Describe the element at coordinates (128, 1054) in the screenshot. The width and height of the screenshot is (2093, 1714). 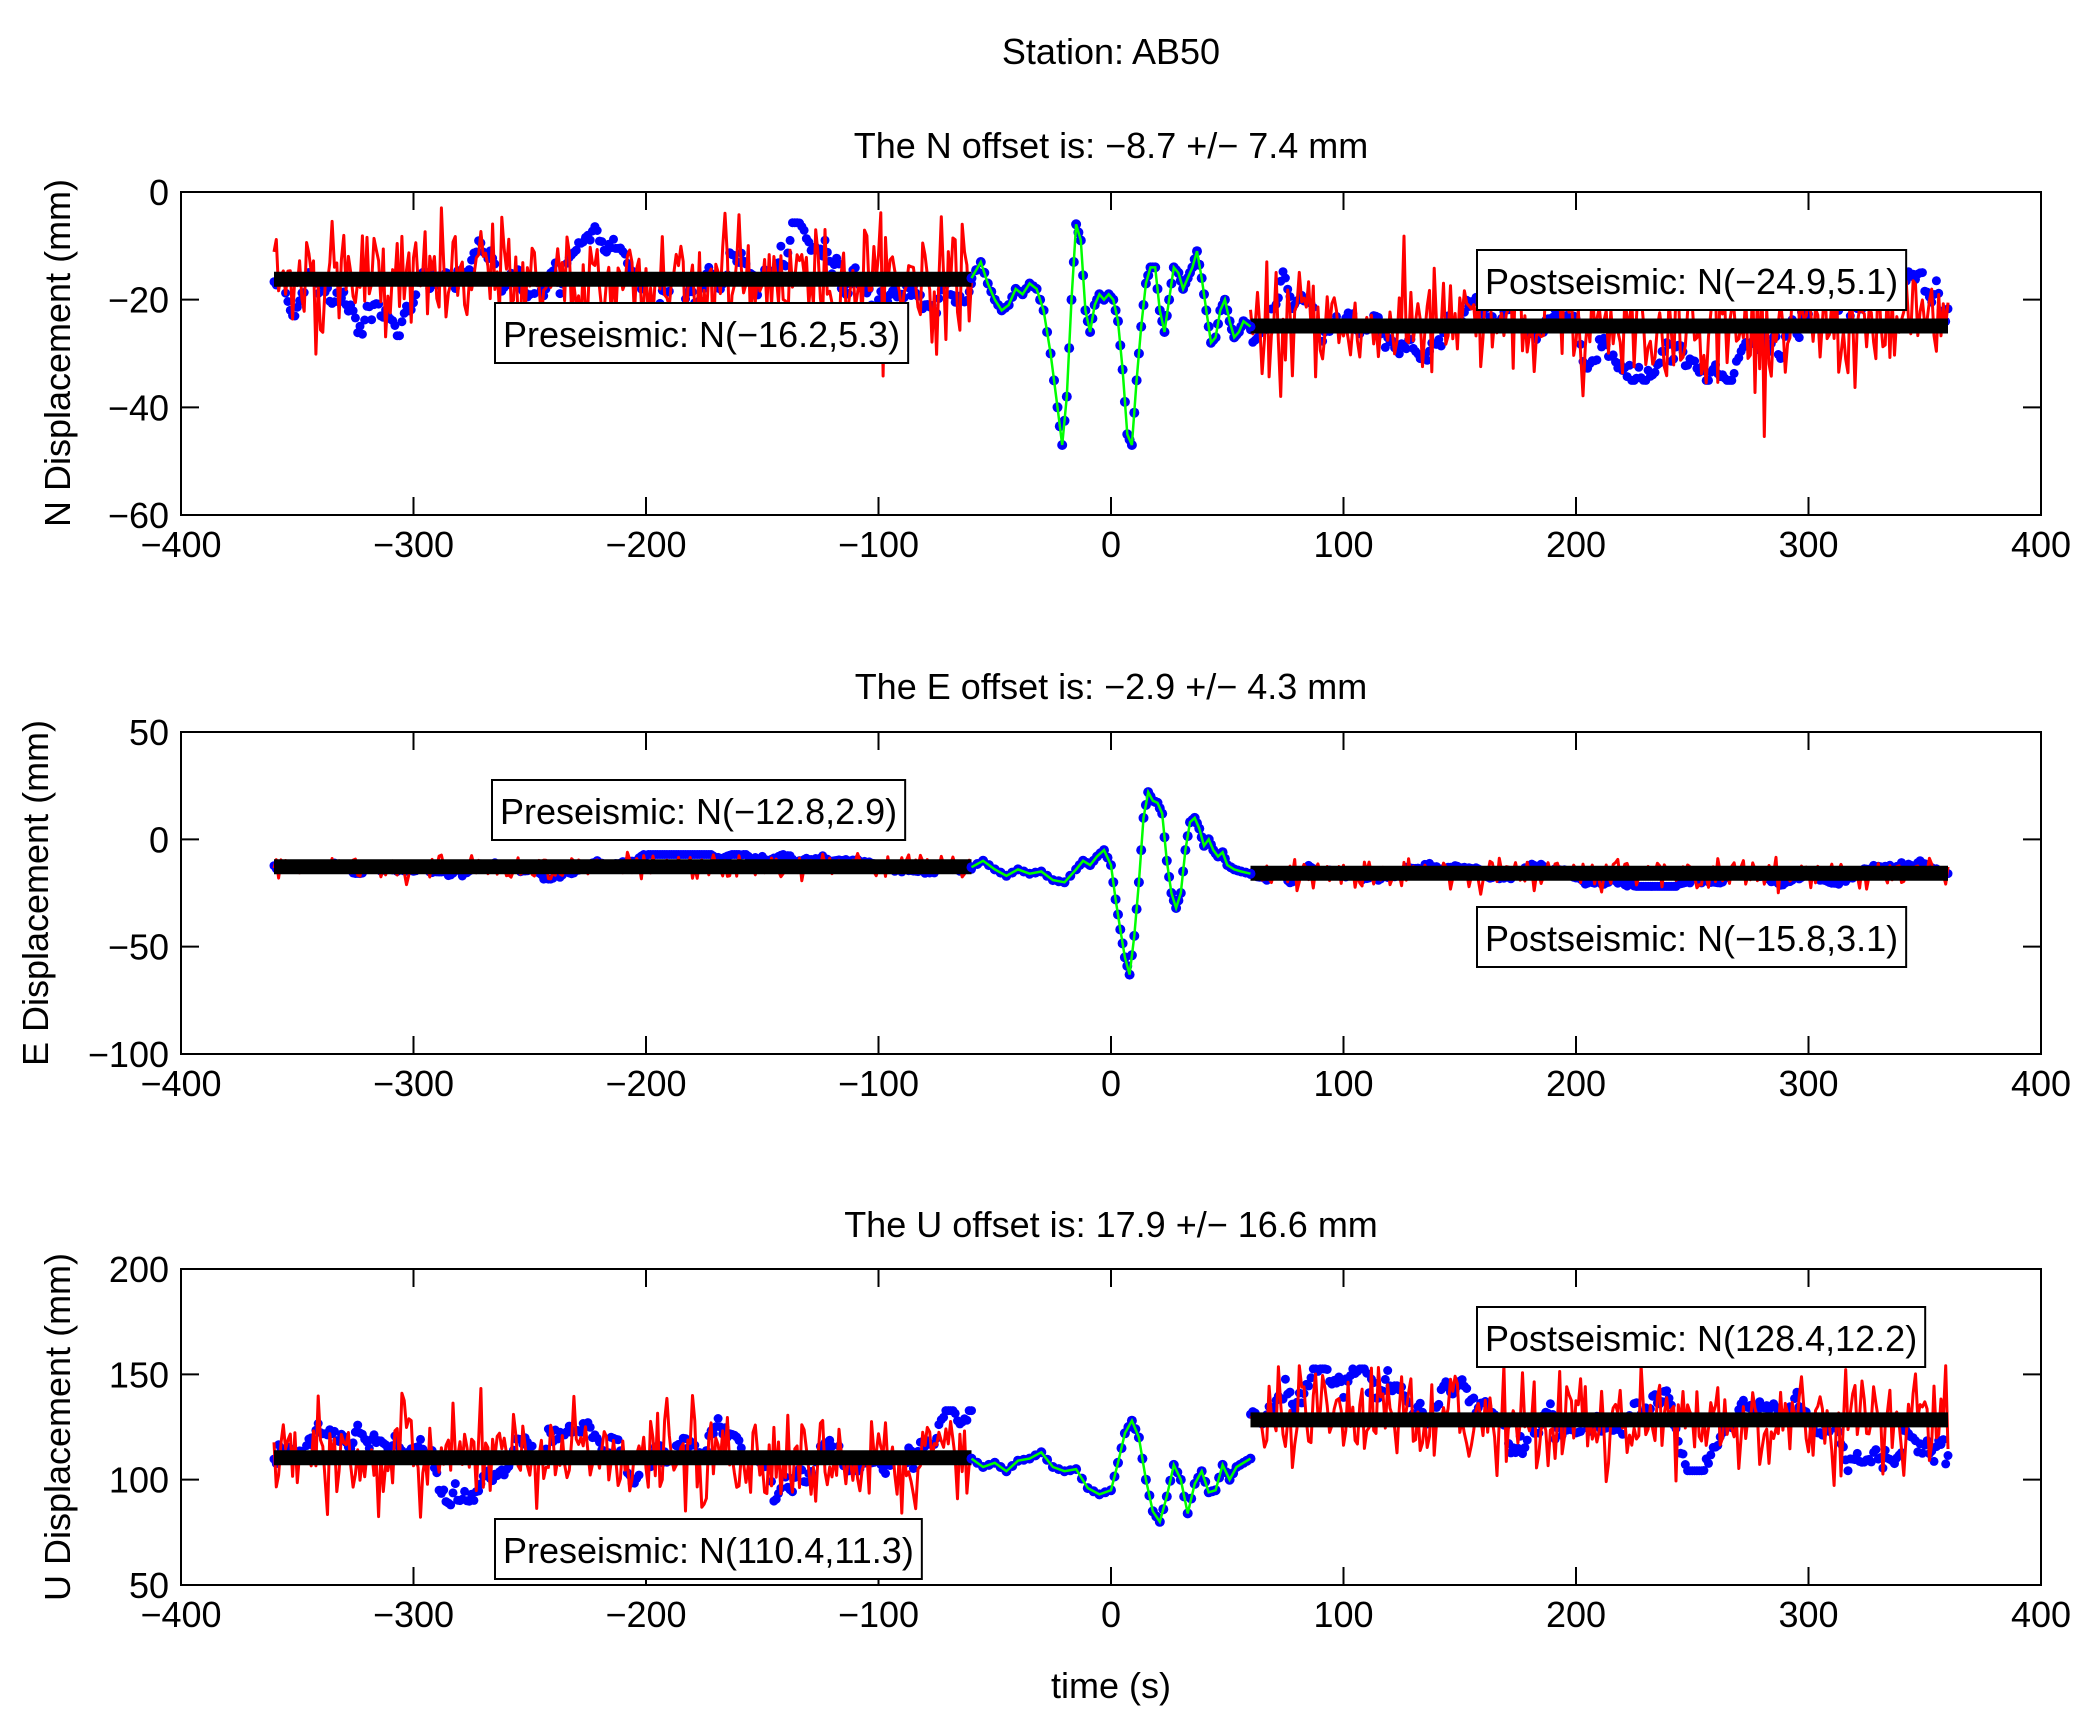
I see `y-tick-label: −100` at that location.